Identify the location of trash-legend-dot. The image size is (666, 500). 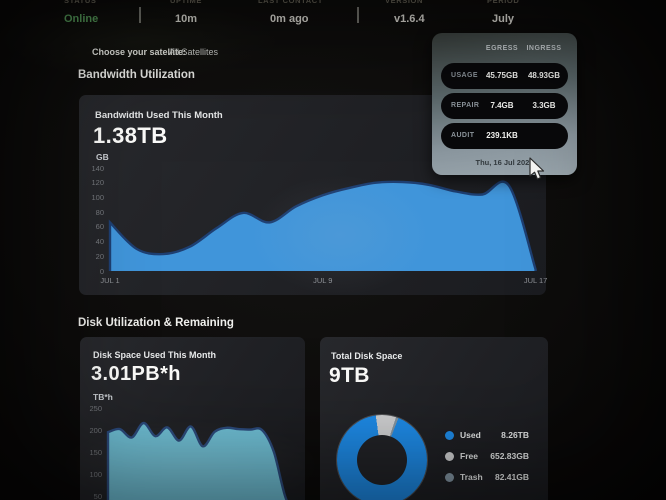
(449, 477).